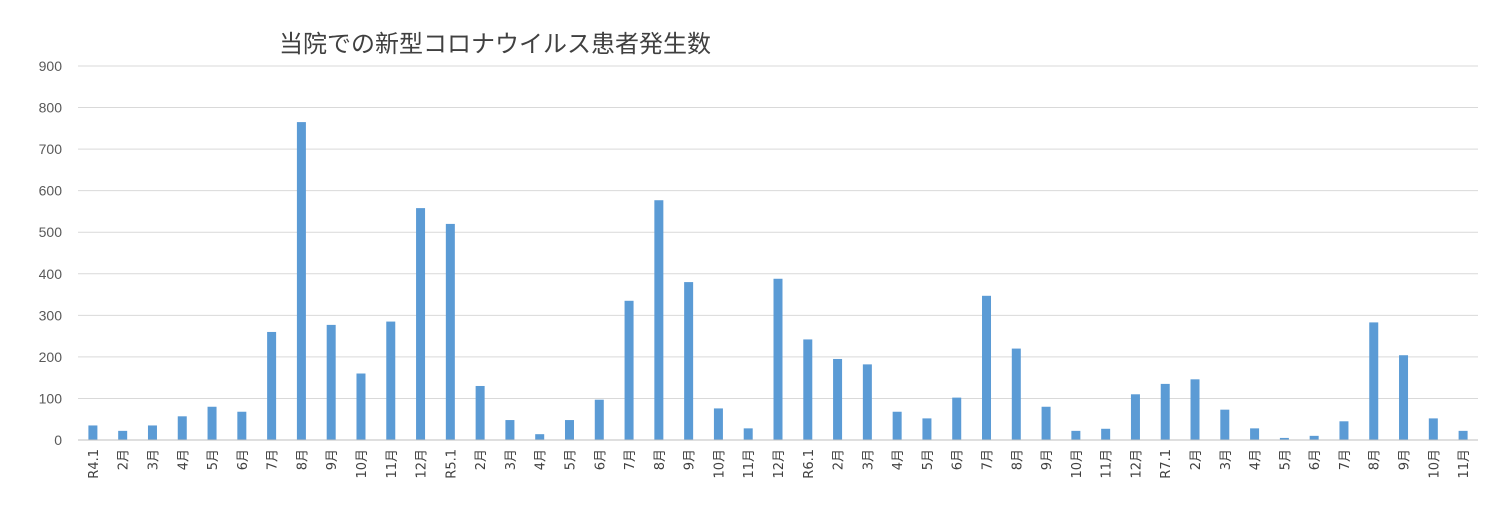 The width and height of the screenshot is (1508, 521). Describe the element at coordinates (51, 315) in the screenshot. I see `y-tick-label: 300` at that location.